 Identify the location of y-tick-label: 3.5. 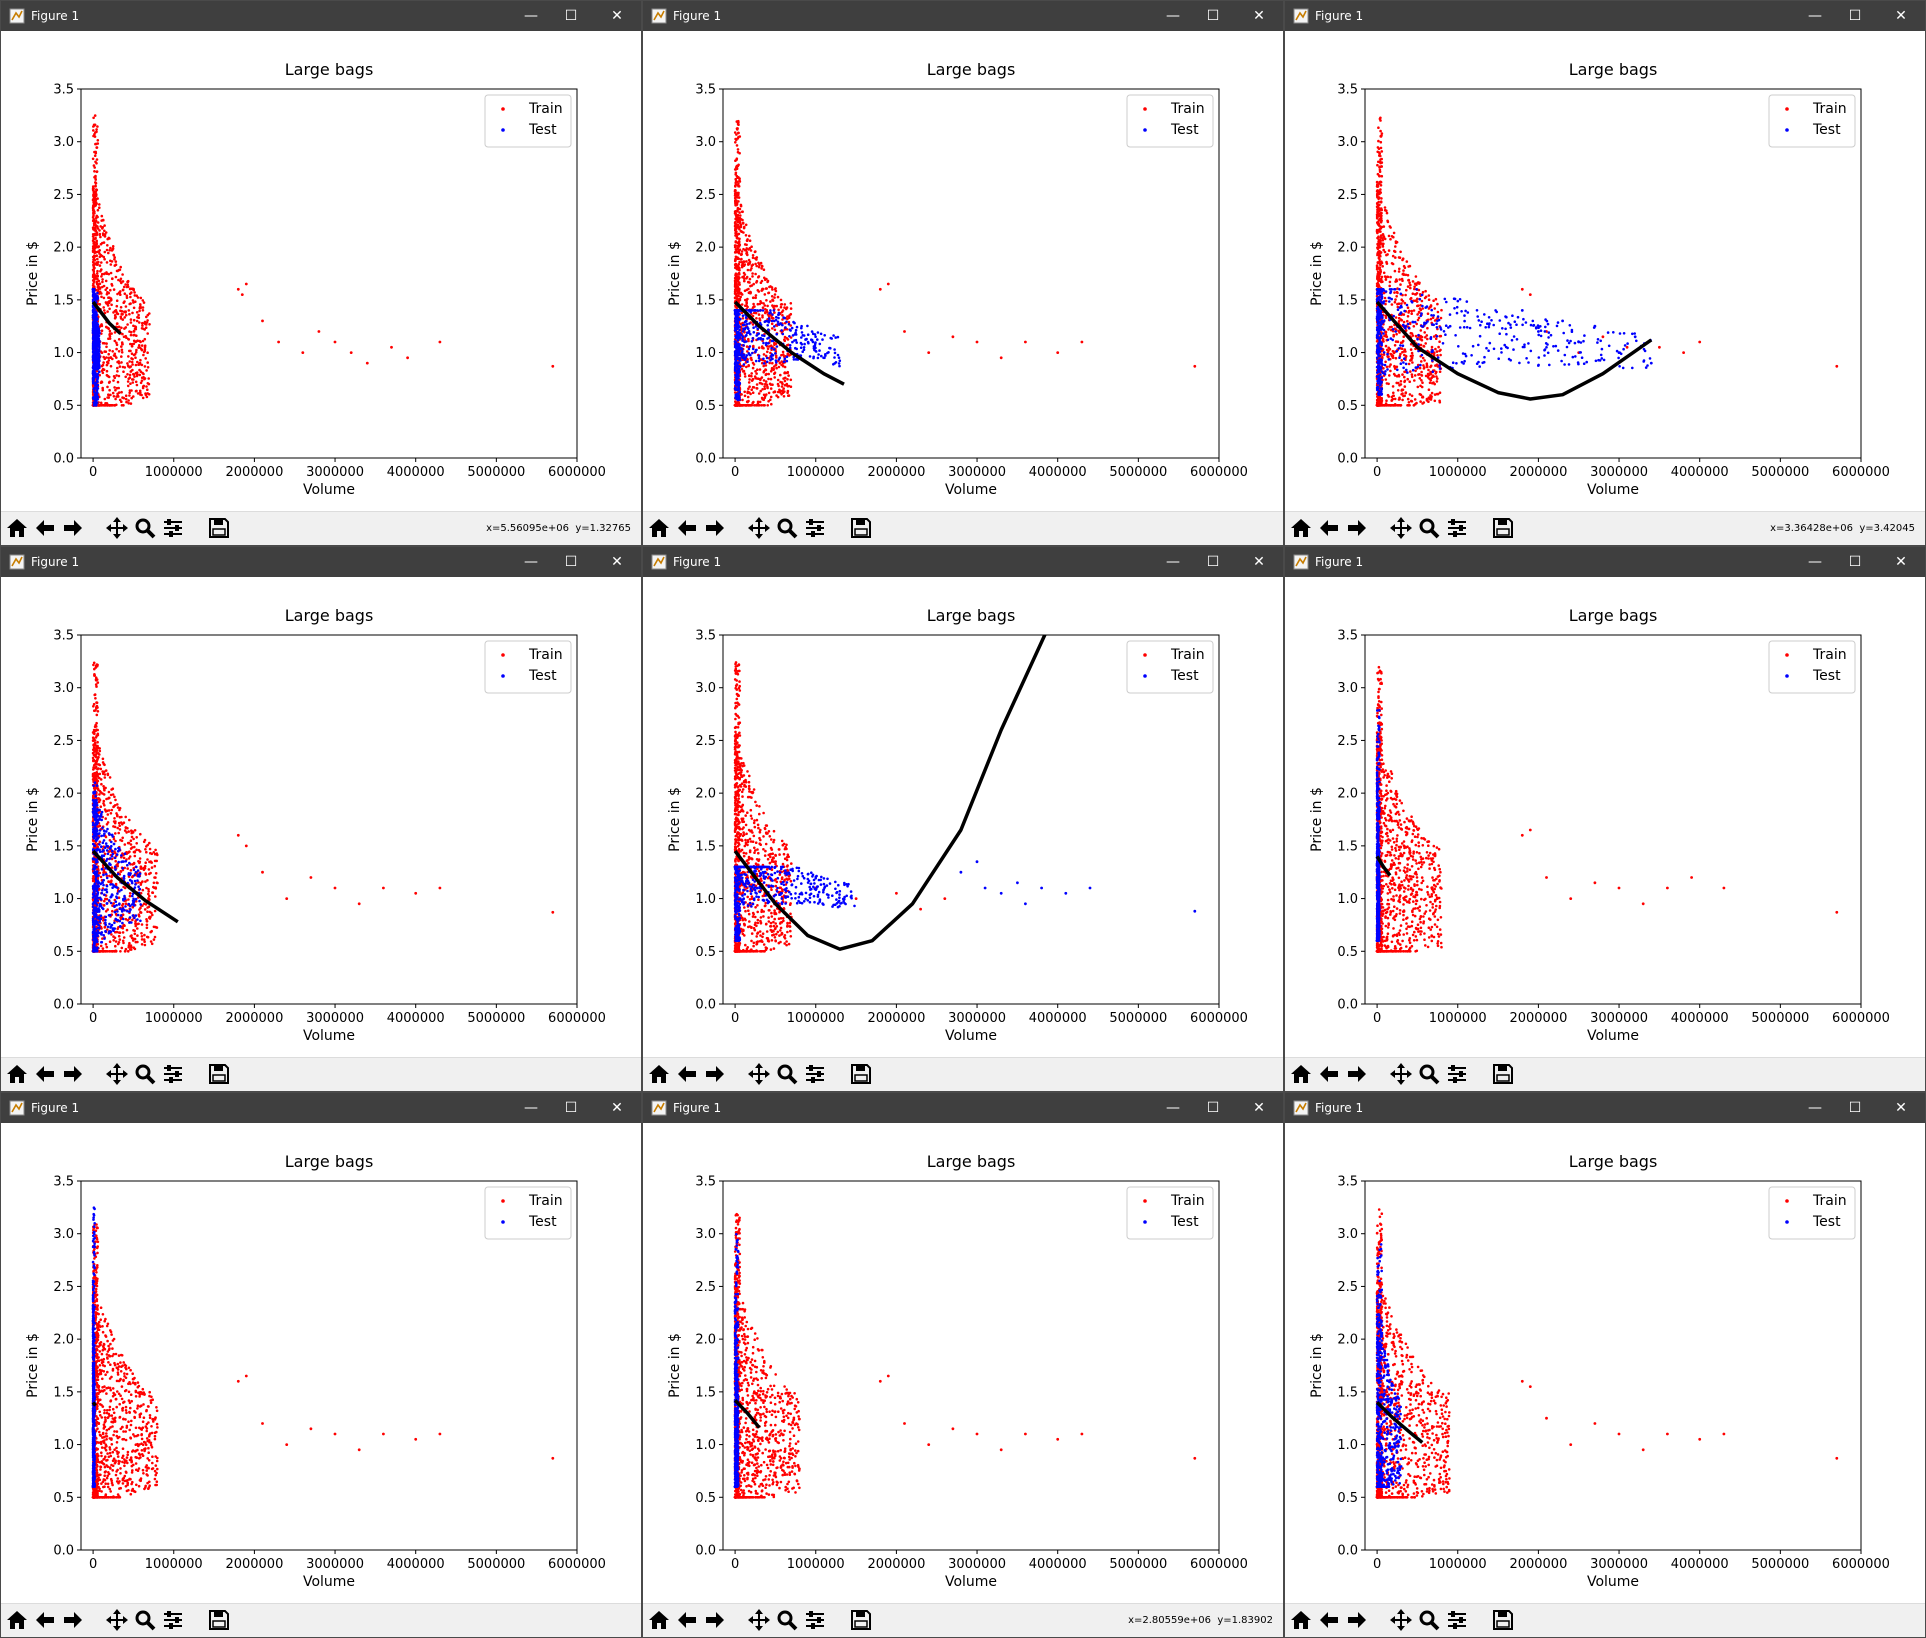
(705, 90).